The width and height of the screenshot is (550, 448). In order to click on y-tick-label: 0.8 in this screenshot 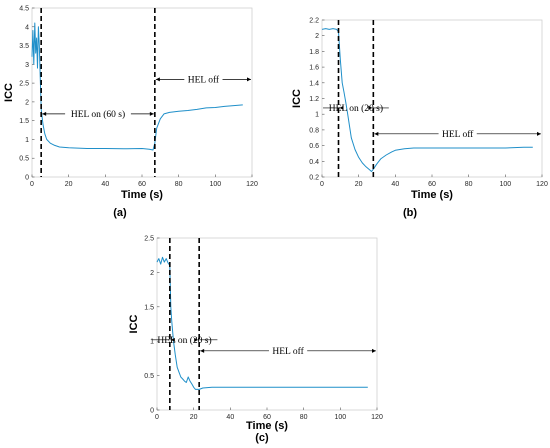, I will do `click(314, 130)`.